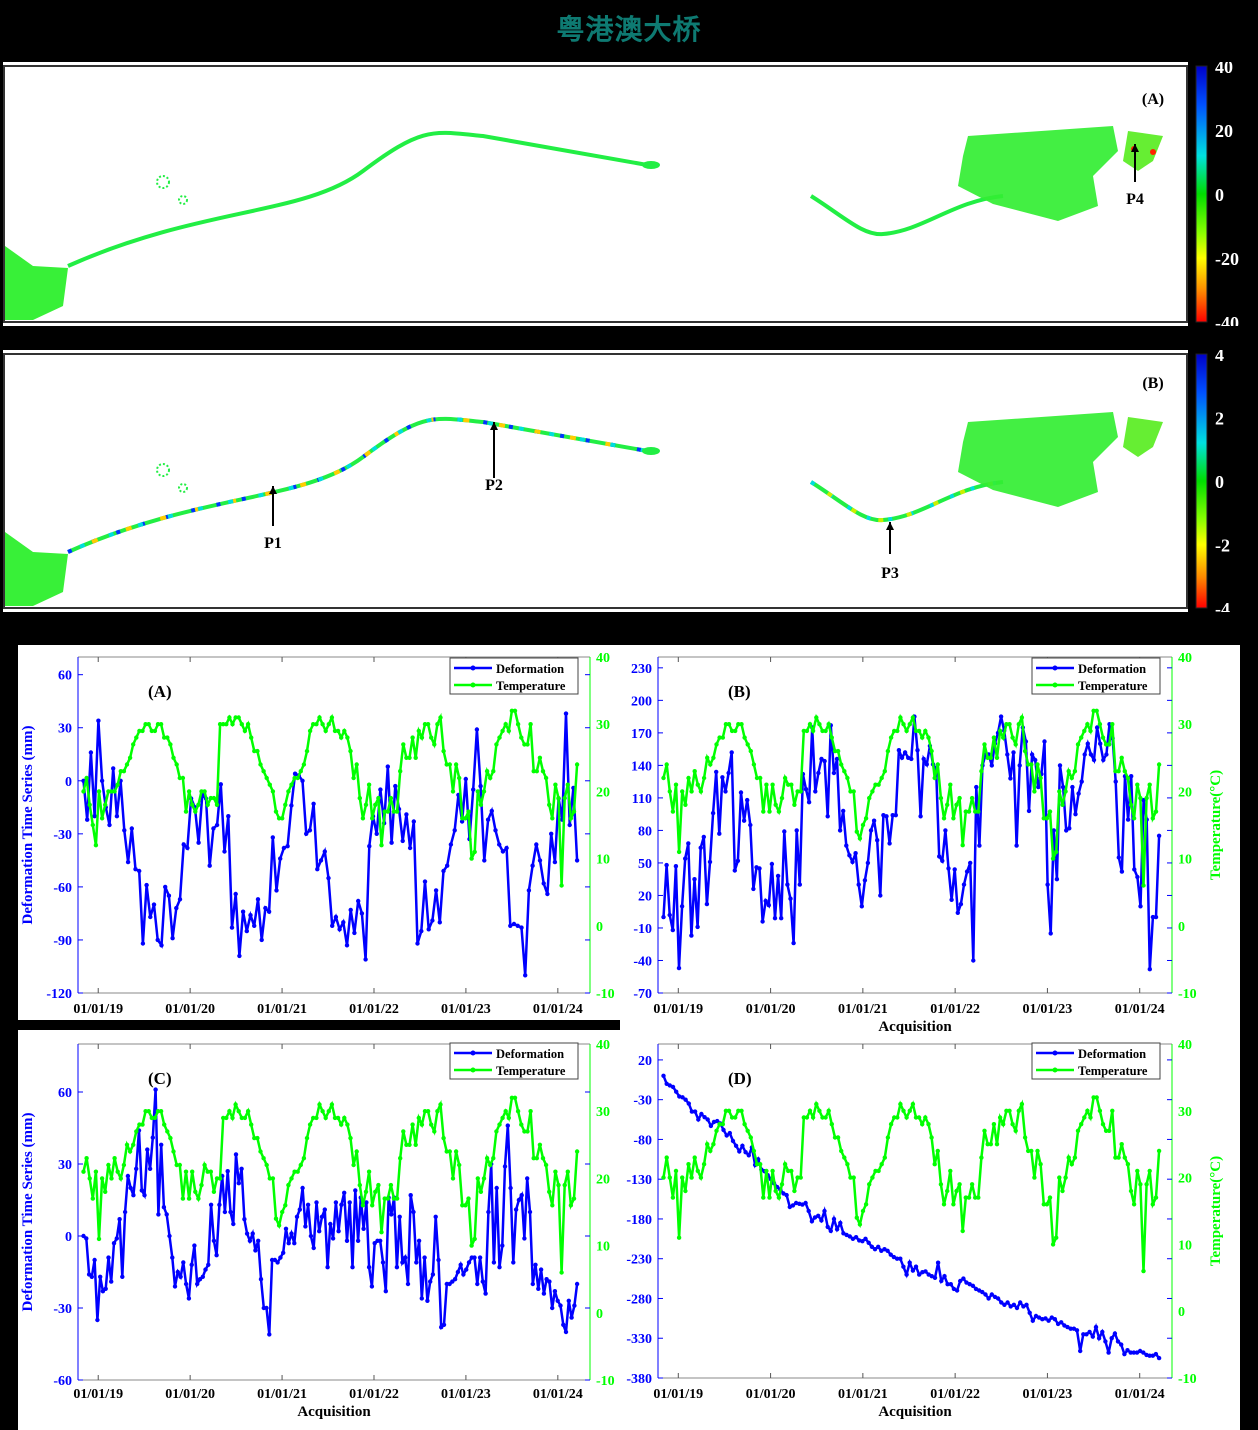 The width and height of the screenshot is (1258, 1430). Describe the element at coordinates (890, 573) in the screenshot. I see `point-marker-label: P3` at that location.